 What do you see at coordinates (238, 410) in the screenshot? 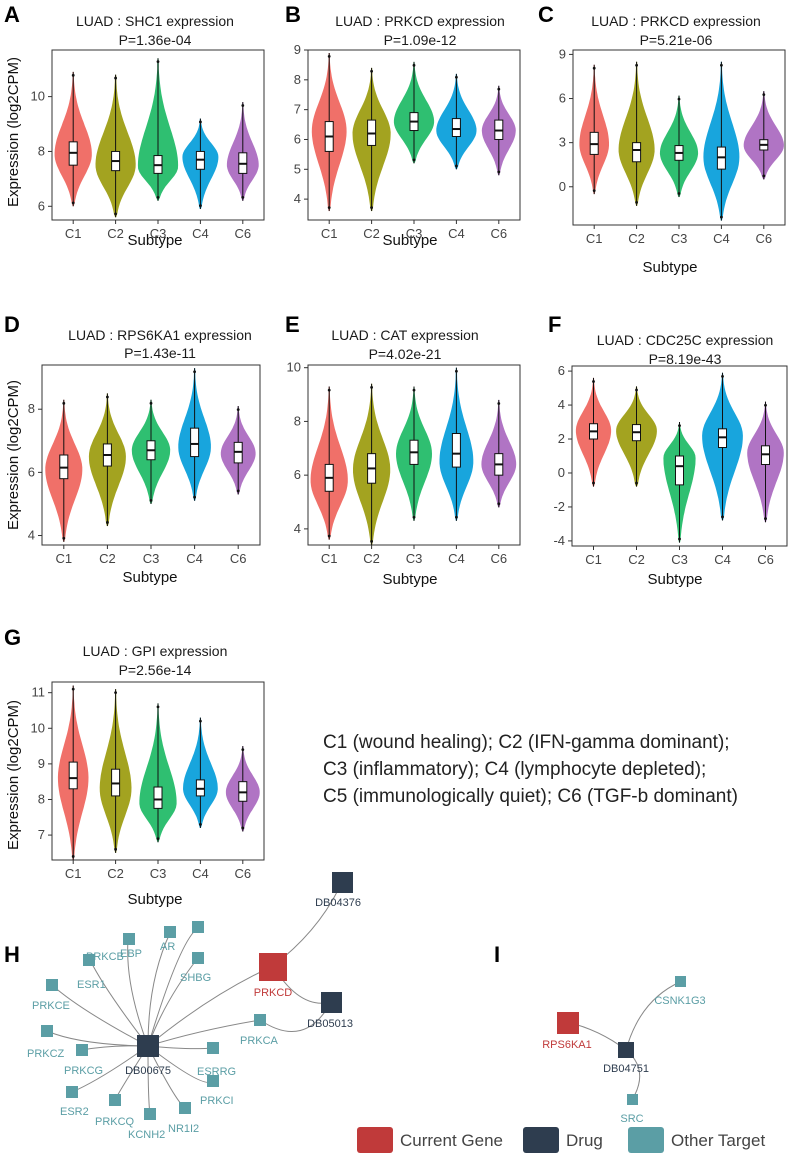
I see `outlier-d-c6` at bounding box center [238, 410].